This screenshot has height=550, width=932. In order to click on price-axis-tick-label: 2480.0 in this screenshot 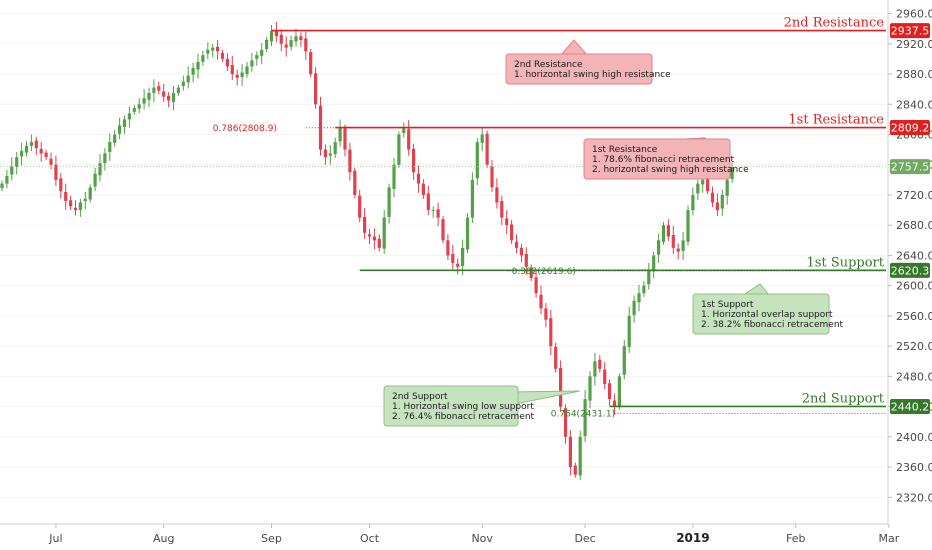, I will do `click(914, 376)`.